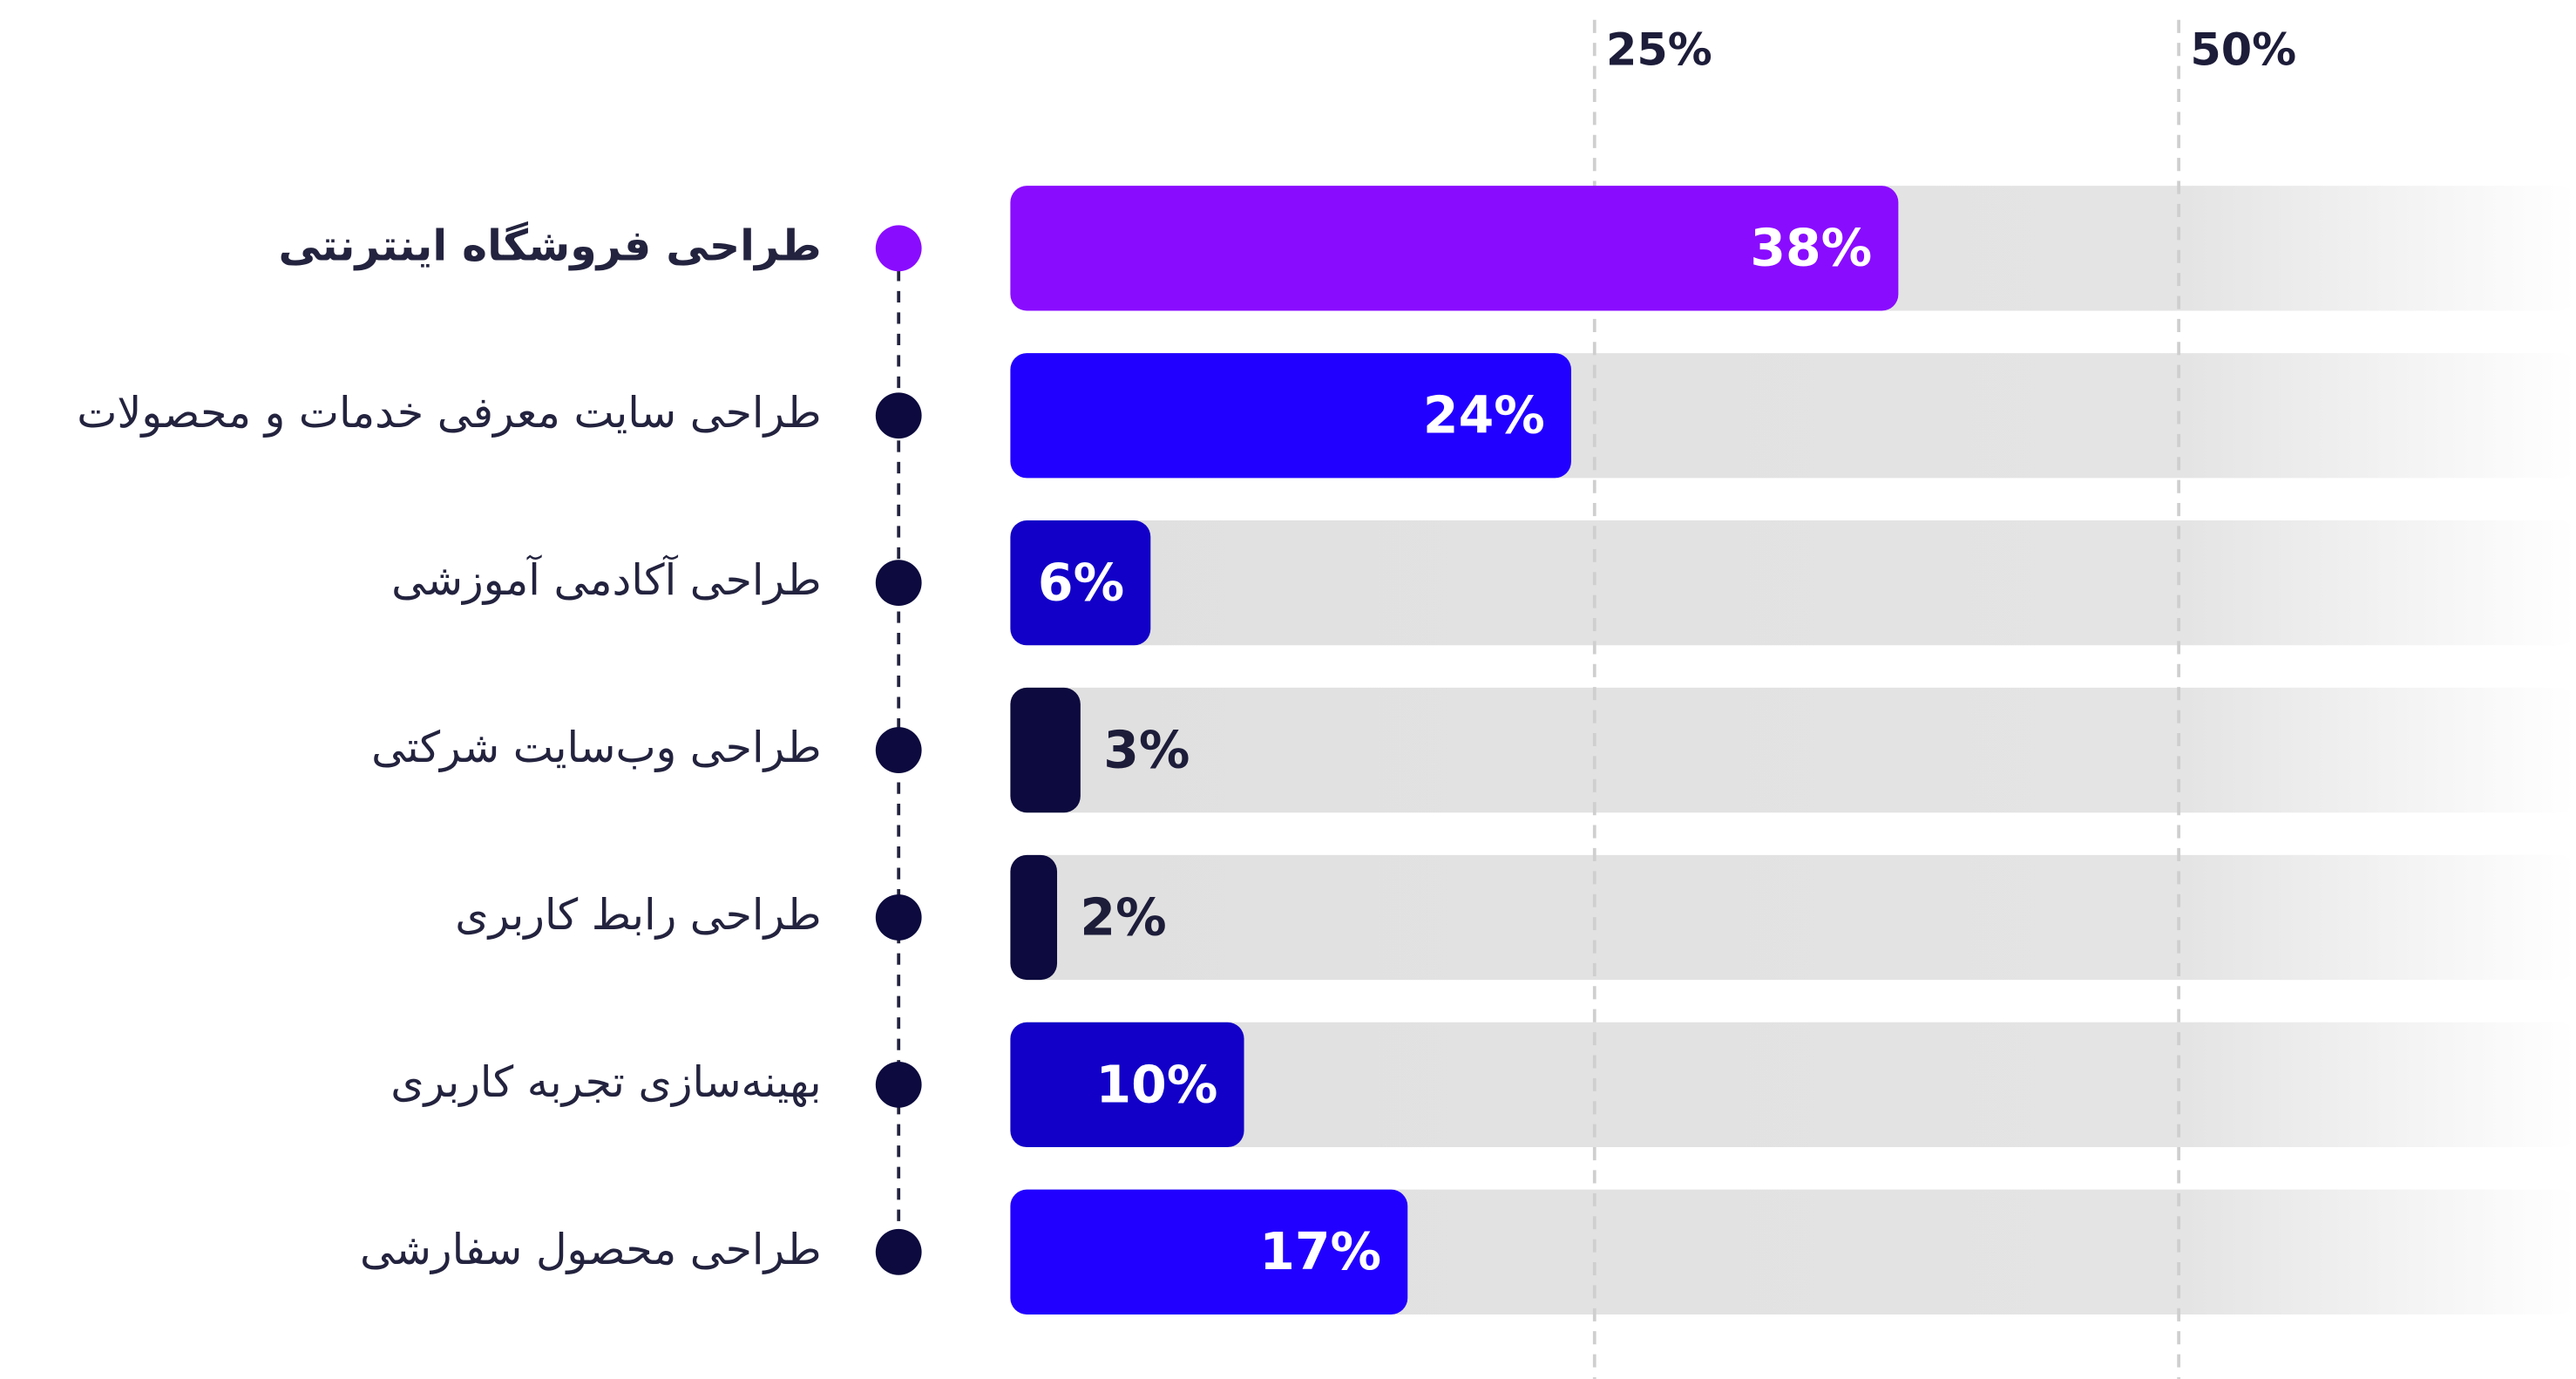 The image size is (2576, 1379). I want to click on category-label: طراحی وب‌سایت شرکتی, so click(596, 748).